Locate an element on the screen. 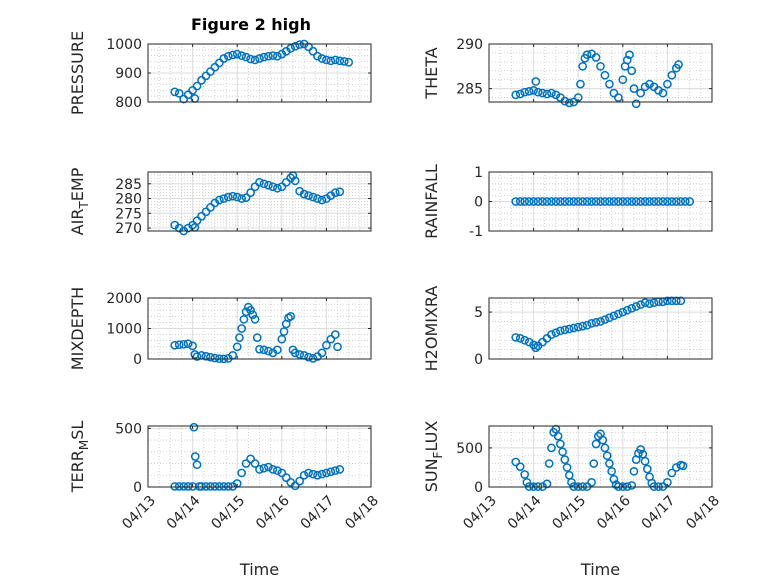 Image resolution: width=778 pixels, height=583 pixels. x-tick-label: 04/13 is located at coordinates (480, 513).